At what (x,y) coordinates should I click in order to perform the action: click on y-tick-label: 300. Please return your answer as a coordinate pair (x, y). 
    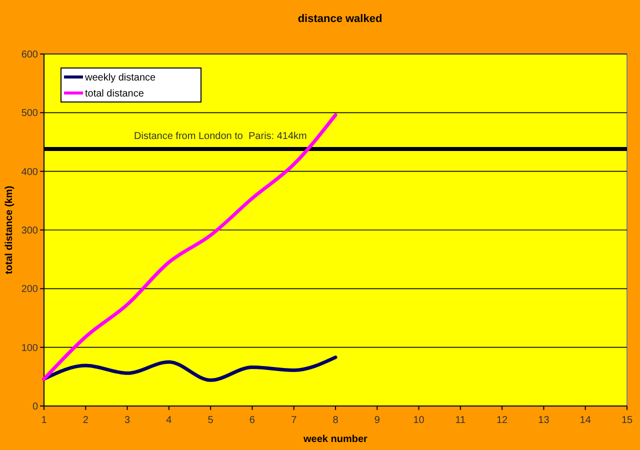
    Looking at the image, I should click on (29, 231).